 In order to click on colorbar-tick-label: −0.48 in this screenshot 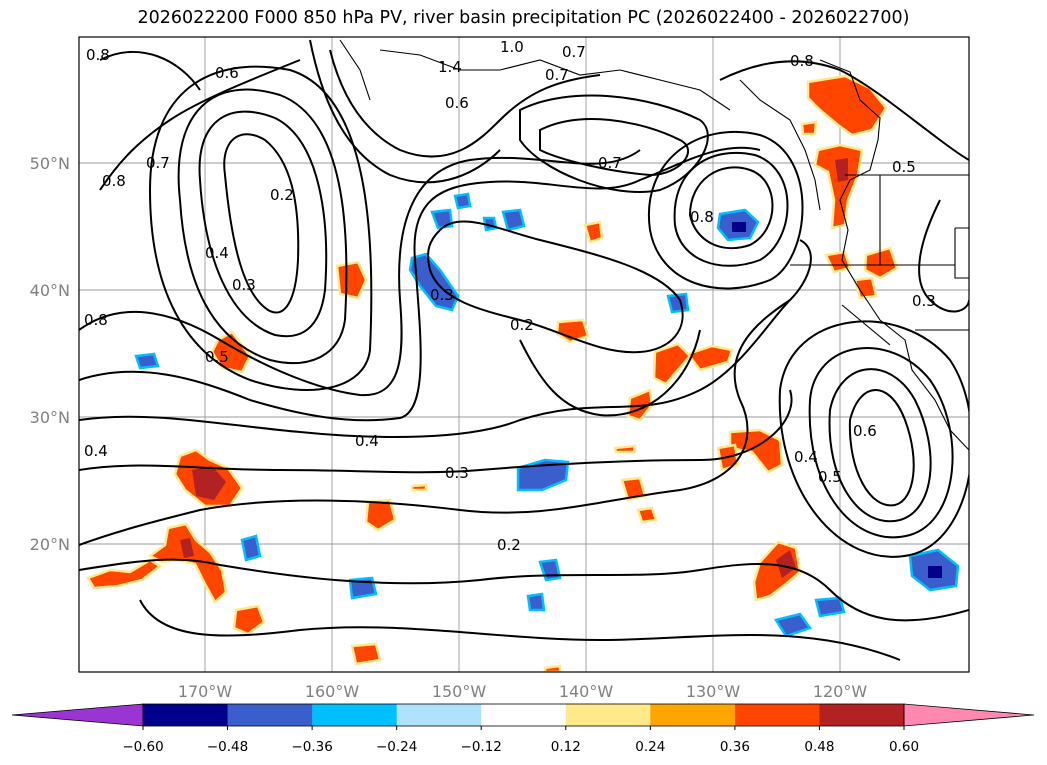, I will do `click(227, 747)`.